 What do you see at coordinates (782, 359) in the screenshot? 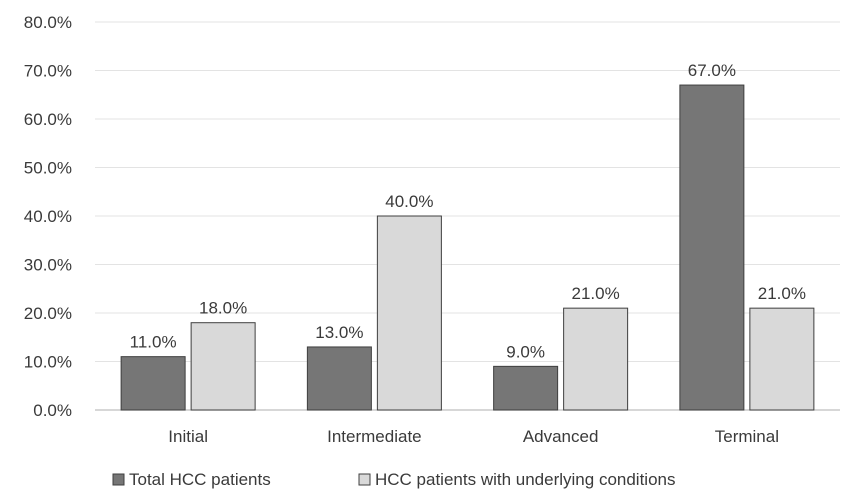
I see `bar-underlying-terminal` at bounding box center [782, 359].